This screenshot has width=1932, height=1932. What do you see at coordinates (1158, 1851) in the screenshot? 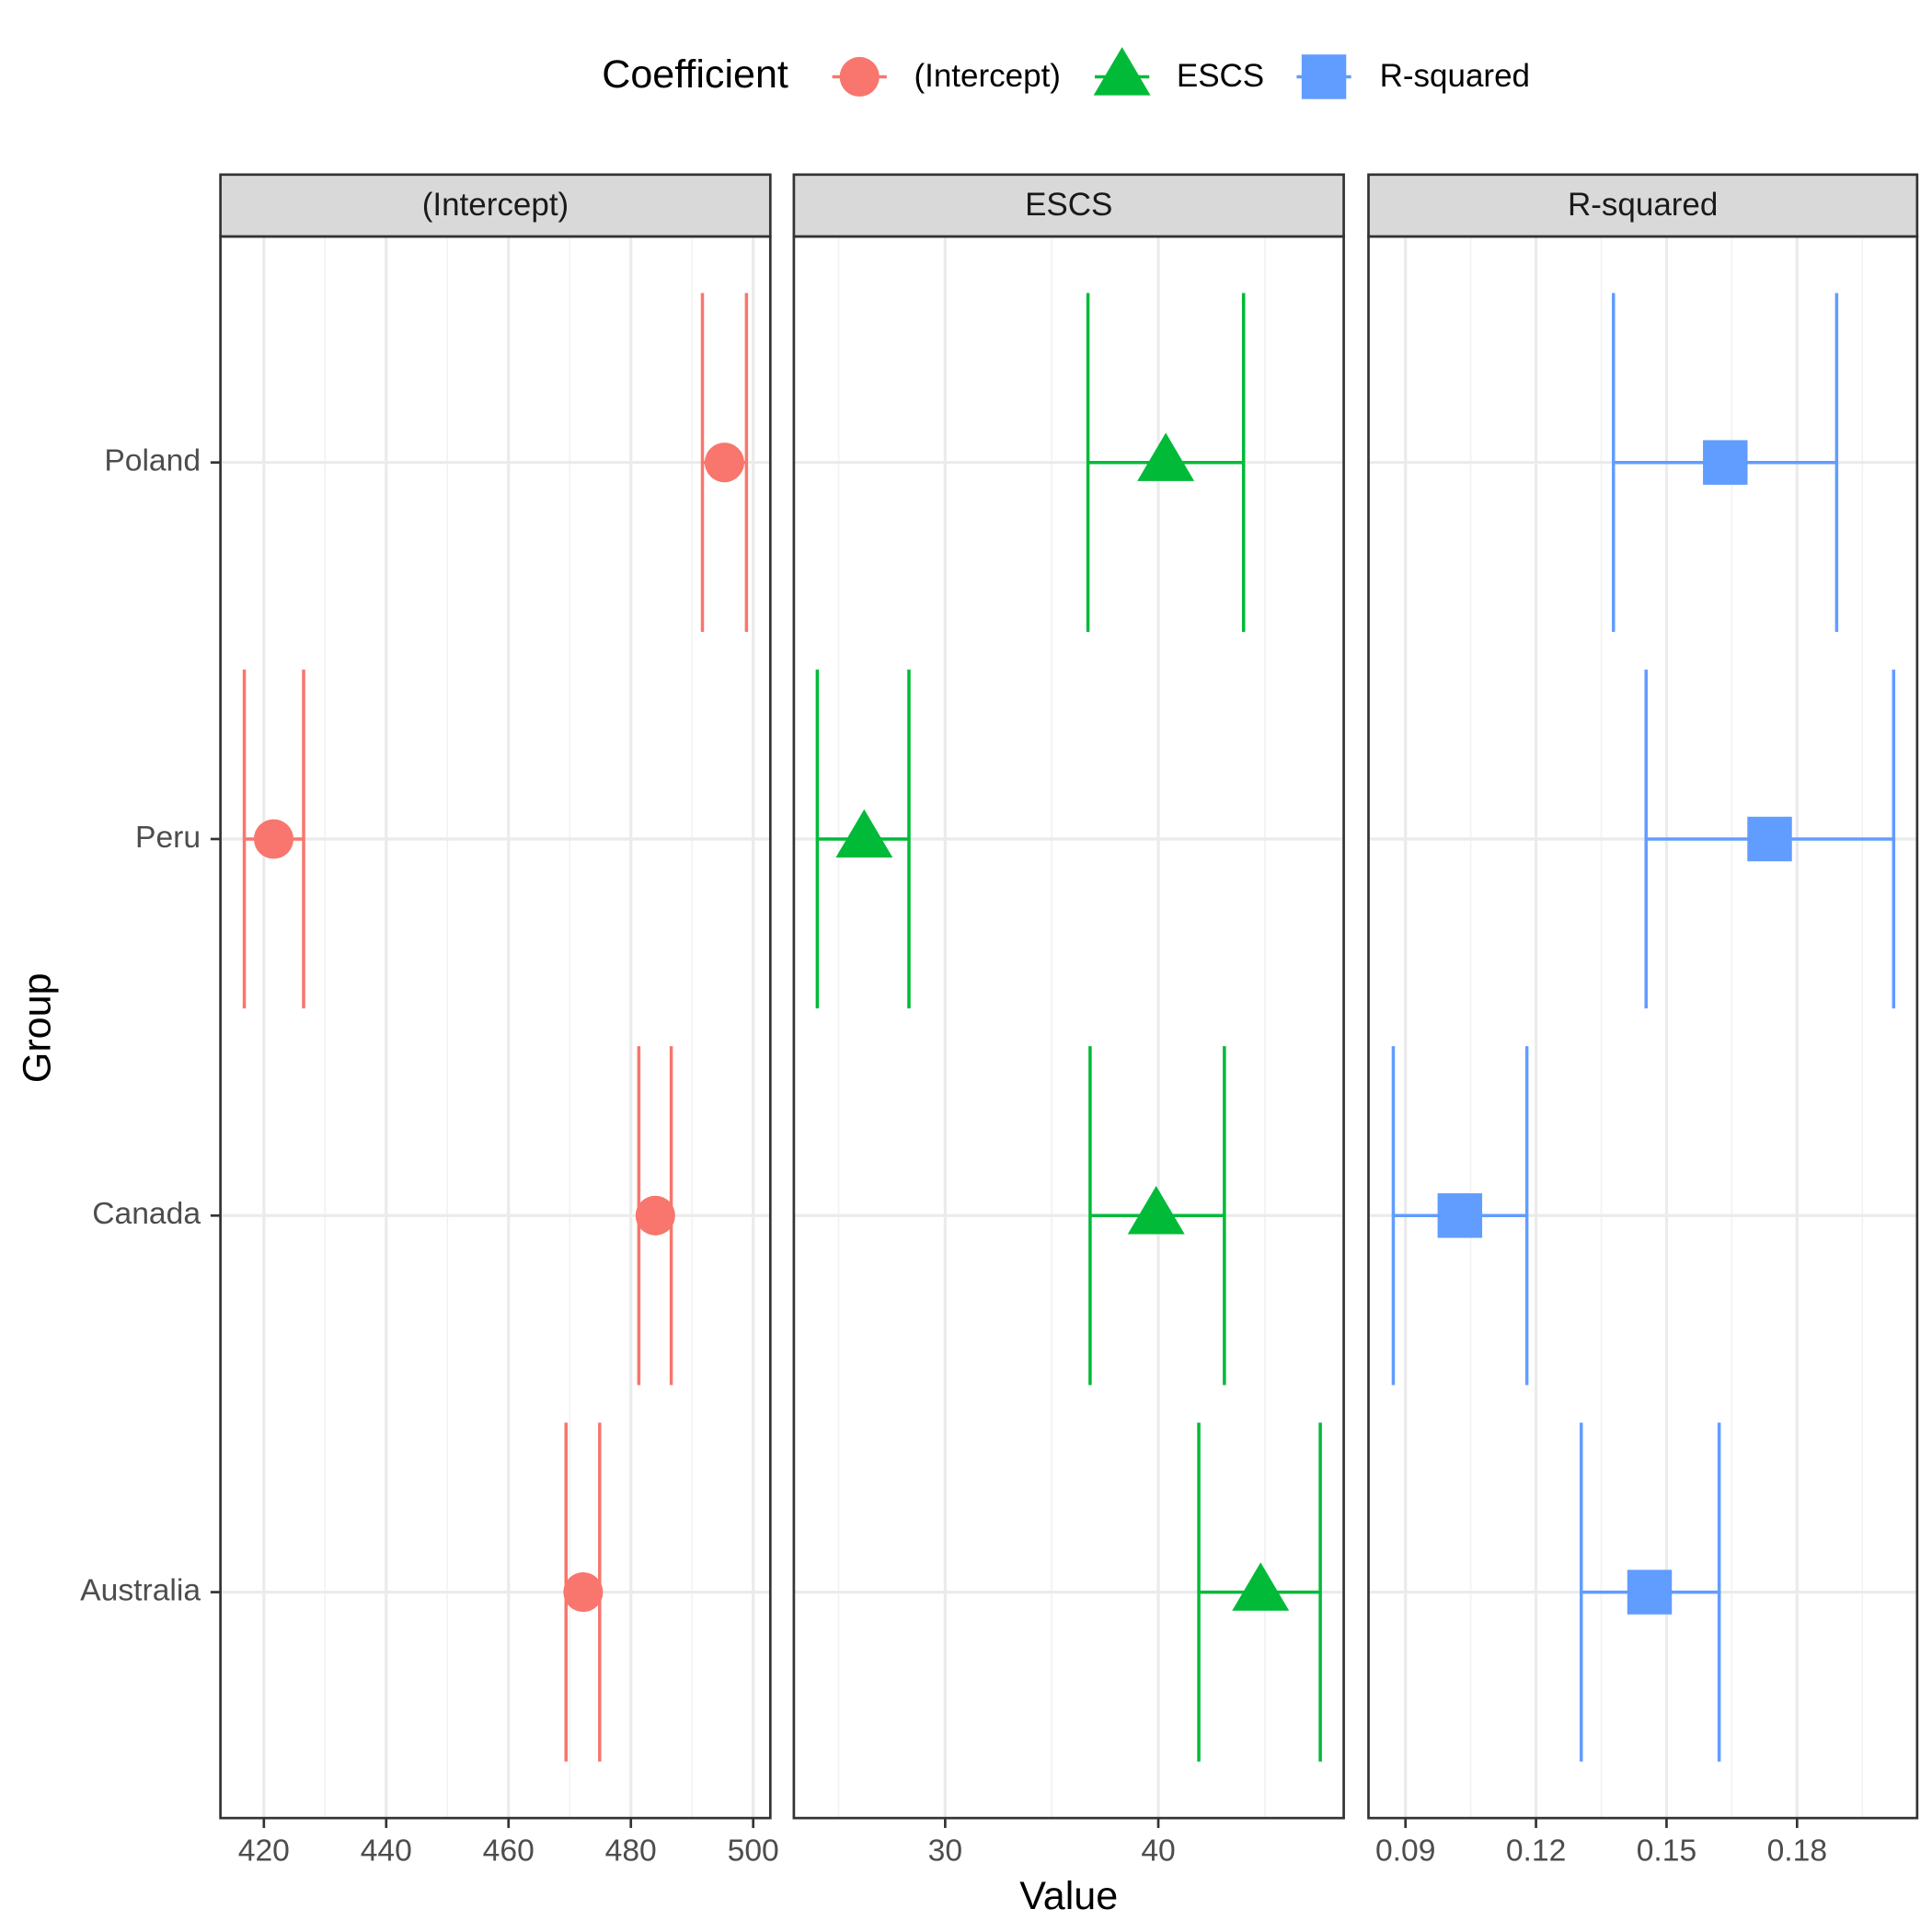
I see `x-tick-label: 40` at bounding box center [1158, 1851].